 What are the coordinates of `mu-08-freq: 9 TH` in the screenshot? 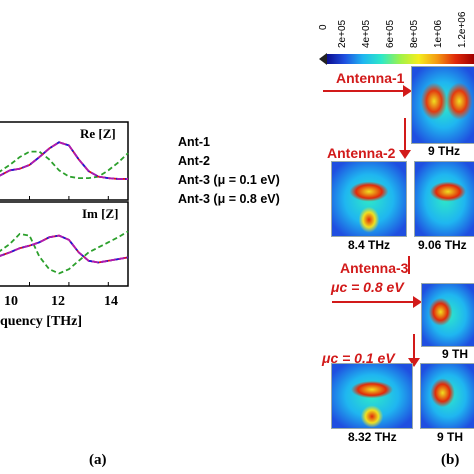 It's located at (455, 354).